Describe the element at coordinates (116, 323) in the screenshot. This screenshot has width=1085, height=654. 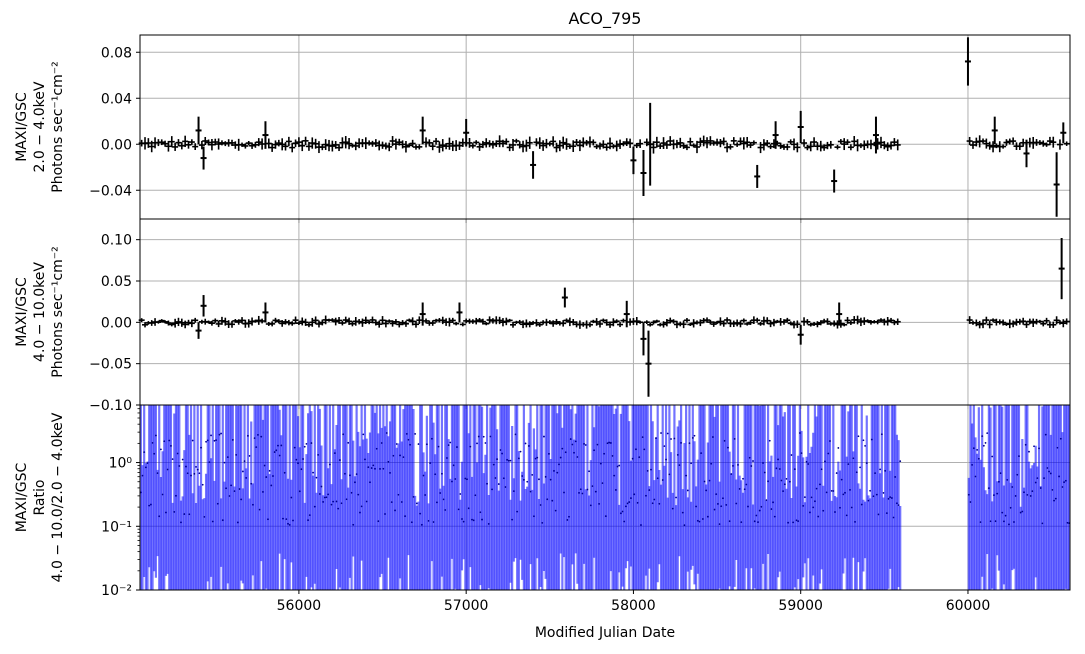
I see `y-tick-label: 0.00` at that location.